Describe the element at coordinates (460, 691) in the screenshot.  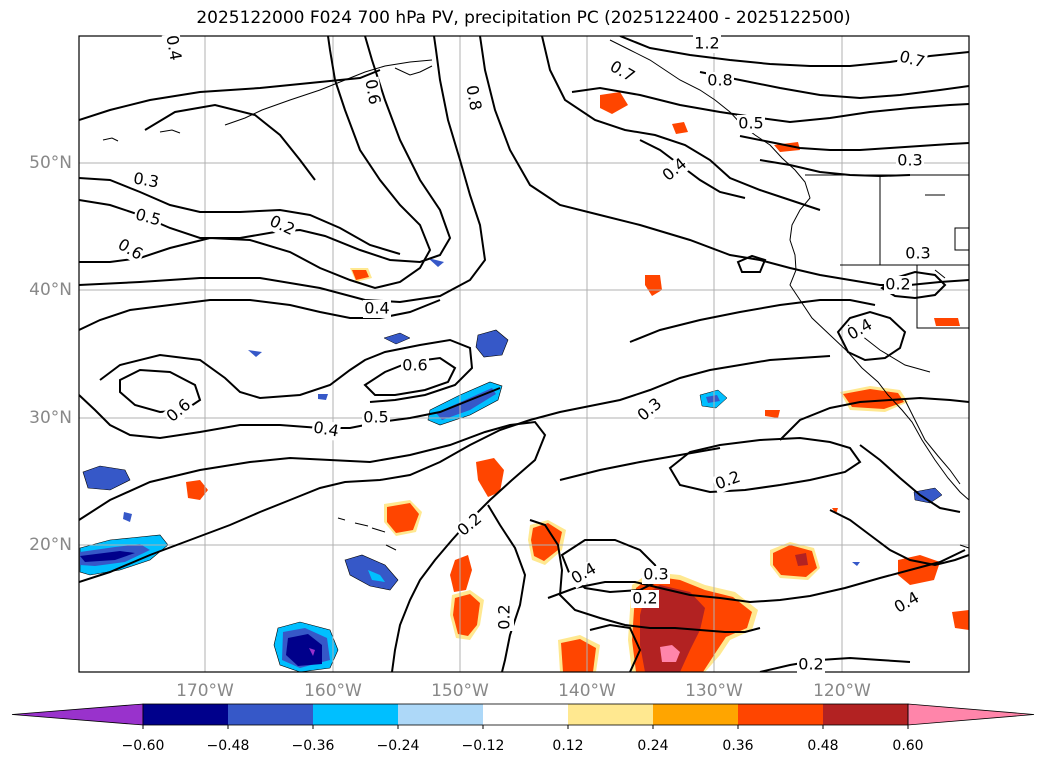
I see `longitude-label: 150°W` at that location.